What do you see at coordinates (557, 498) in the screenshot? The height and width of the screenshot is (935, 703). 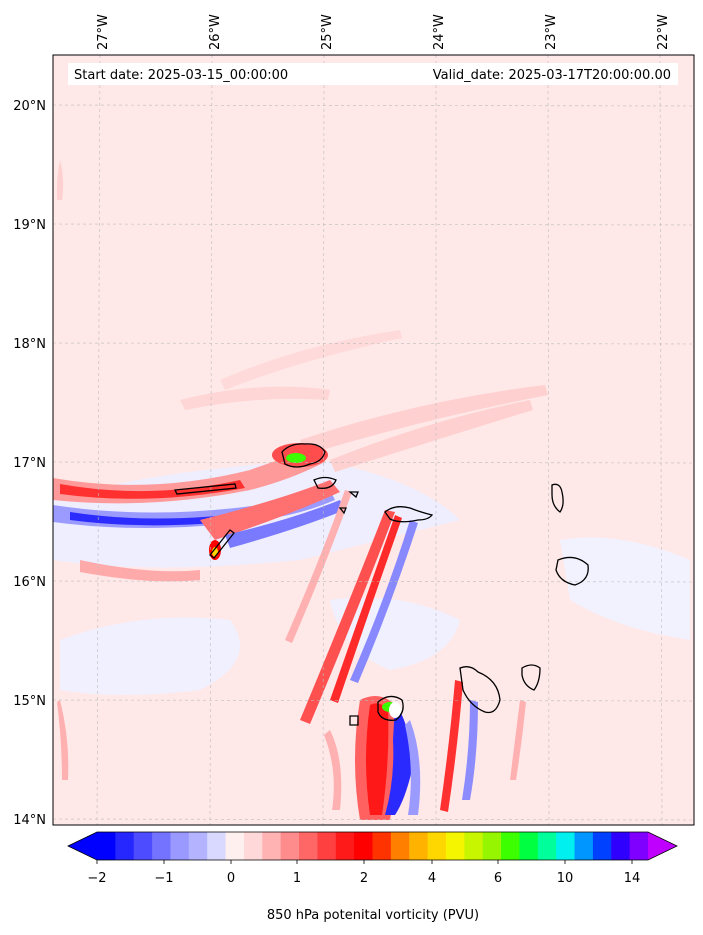 I see `island-sal` at bounding box center [557, 498].